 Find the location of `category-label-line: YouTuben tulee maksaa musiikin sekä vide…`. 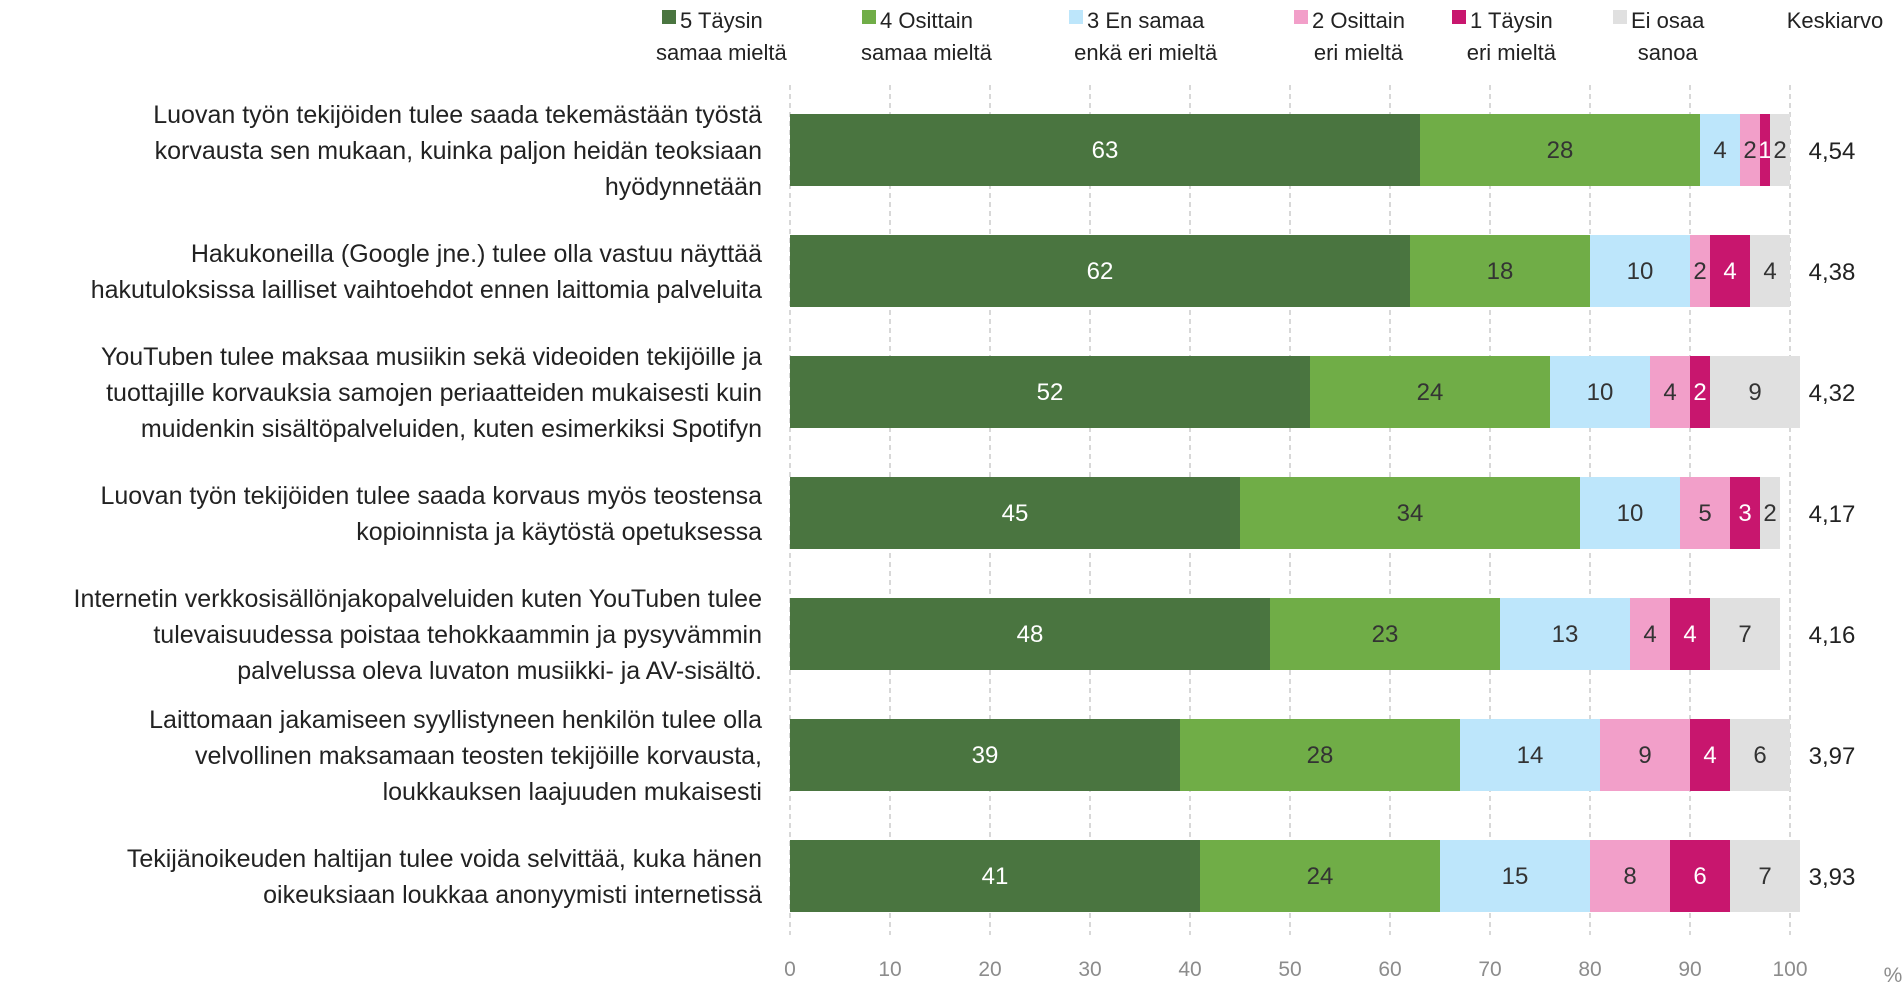

category-label-line: YouTuben tulee maksaa musiikin sekä vide… is located at coordinates (431, 357).